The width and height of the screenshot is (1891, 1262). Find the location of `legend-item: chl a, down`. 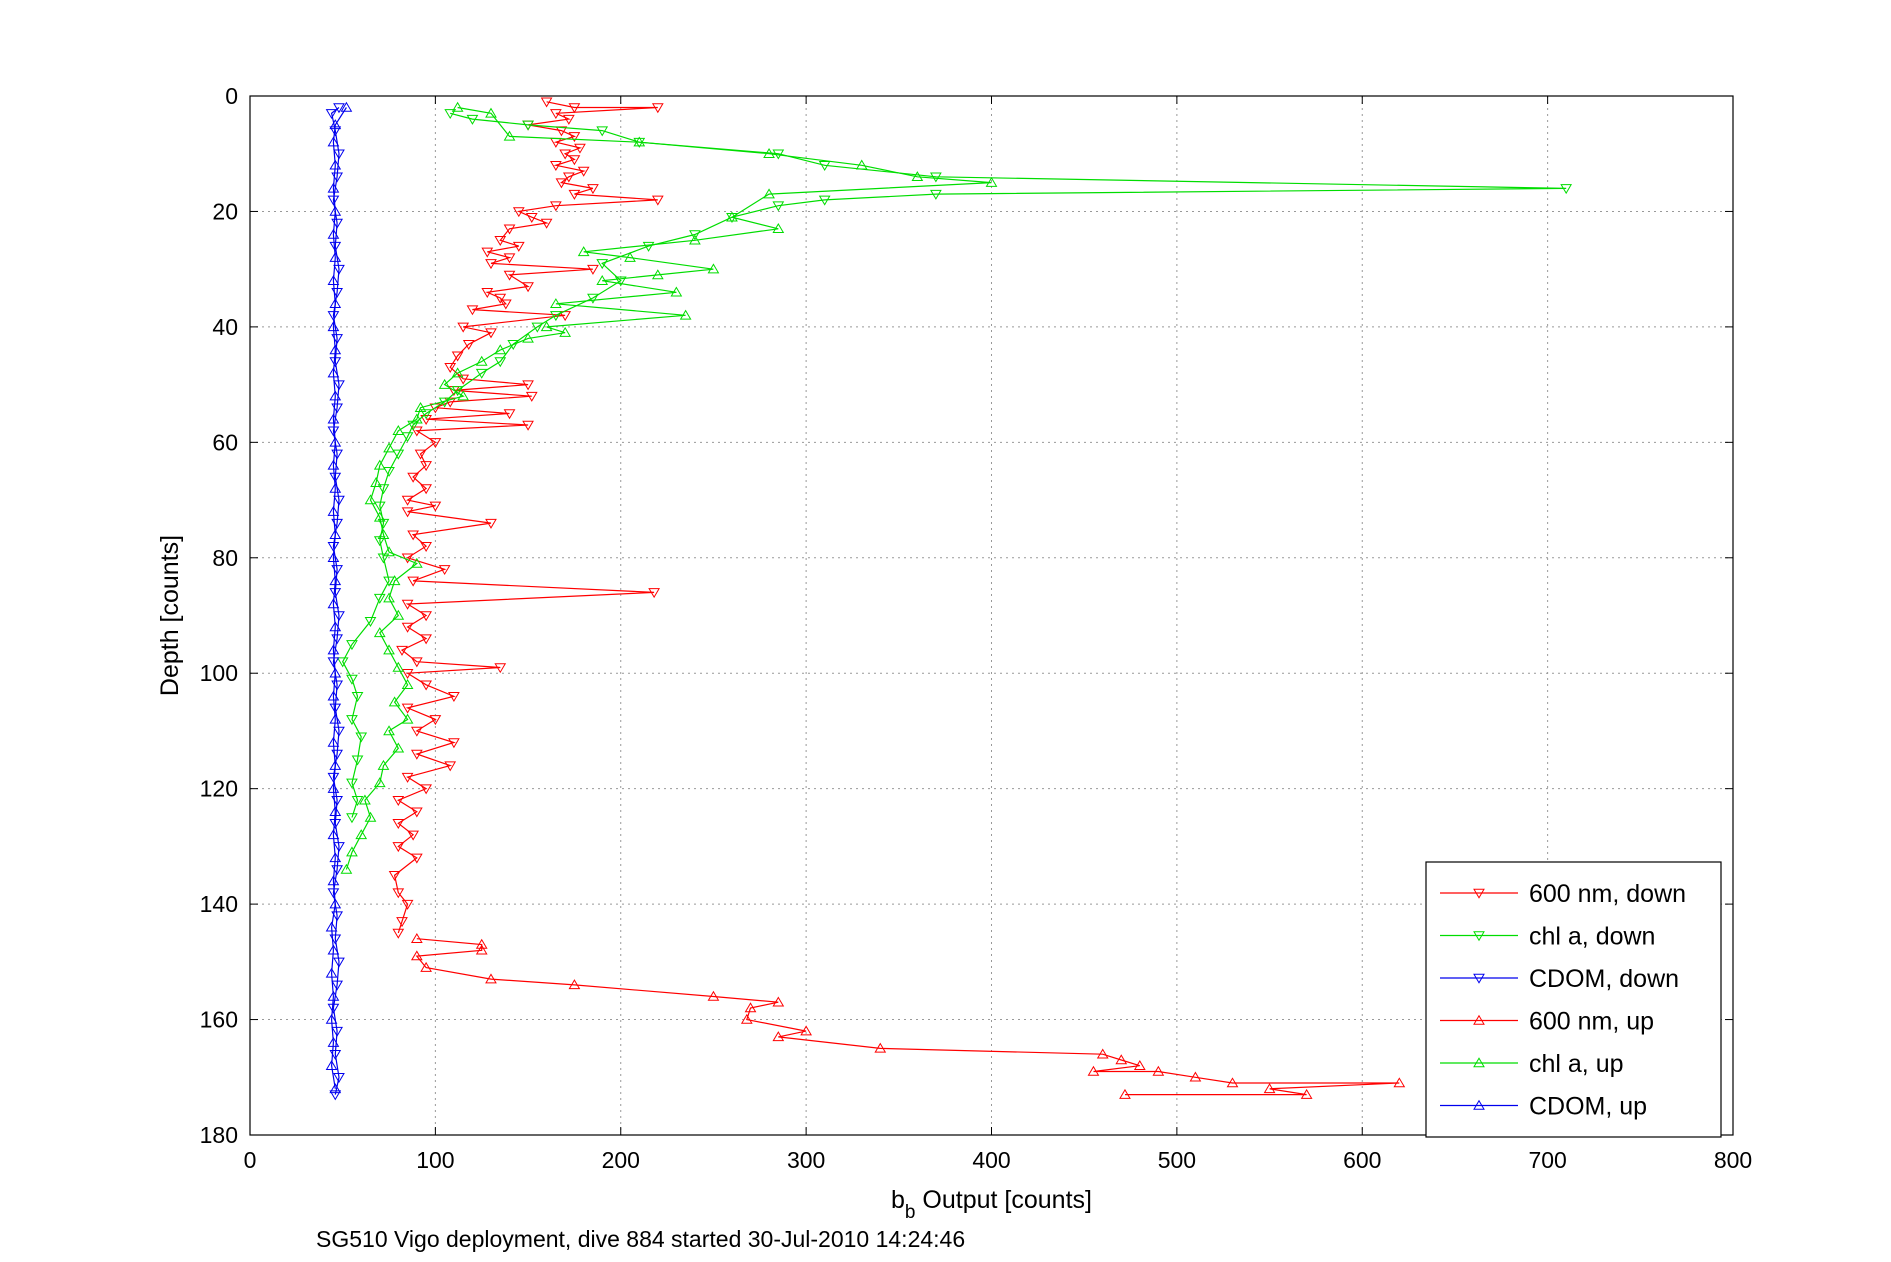

legend-item: chl a, down is located at coordinates (1547, 937).